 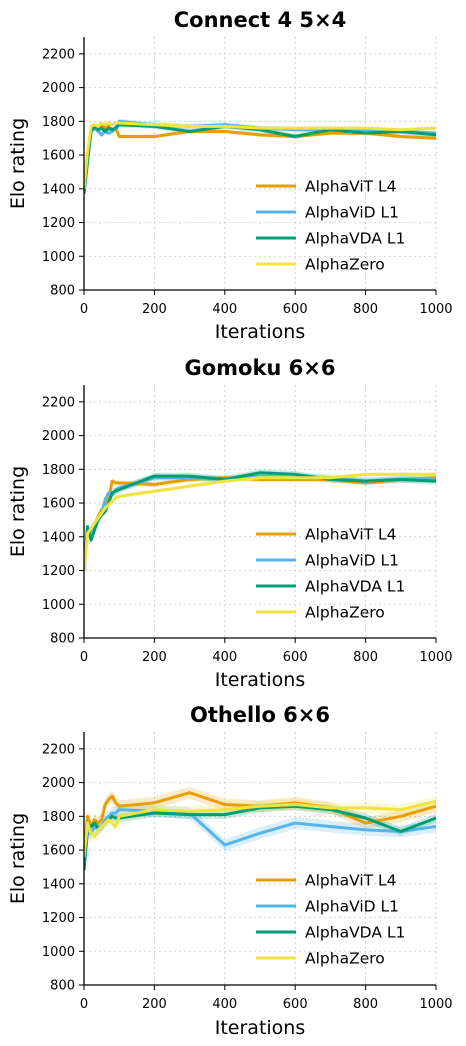 I want to click on chart-title: Gomoku 6×6, so click(x=259, y=368).